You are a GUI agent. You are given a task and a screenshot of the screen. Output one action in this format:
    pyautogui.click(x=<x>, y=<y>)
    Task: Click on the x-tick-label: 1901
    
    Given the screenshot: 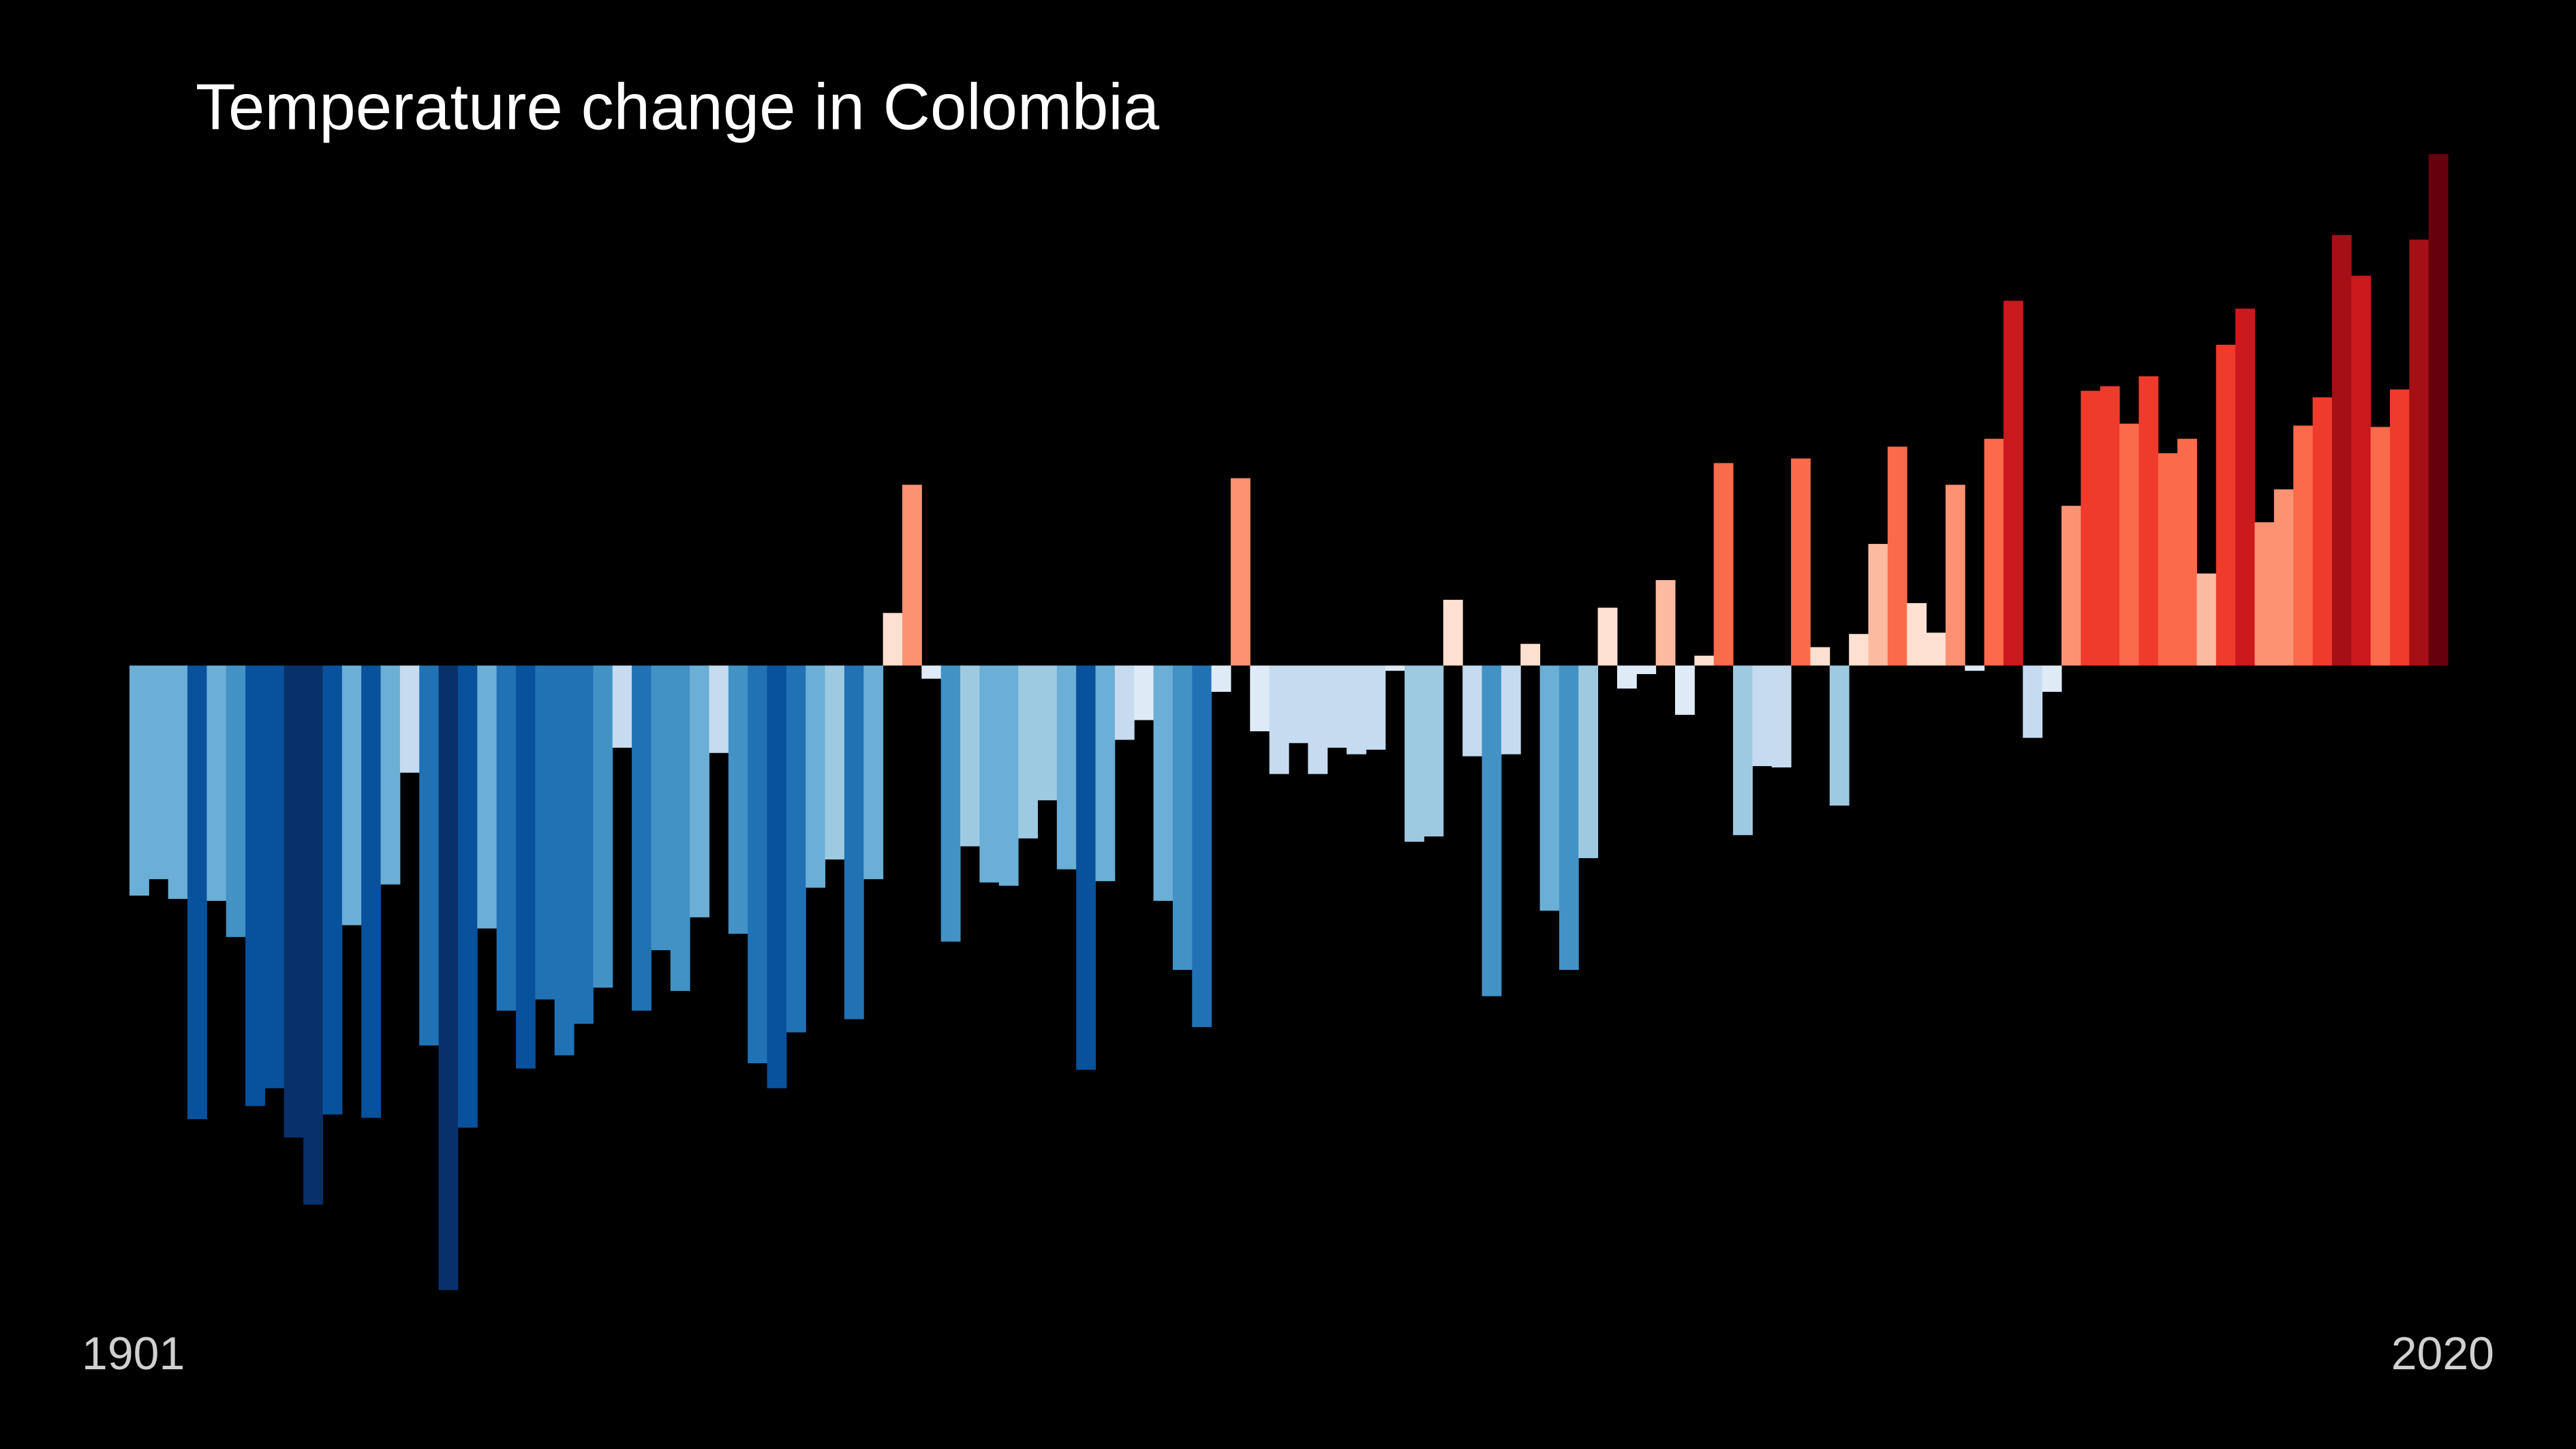 What is the action you would take?
    pyautogui.click(x=133, y=1353)
    